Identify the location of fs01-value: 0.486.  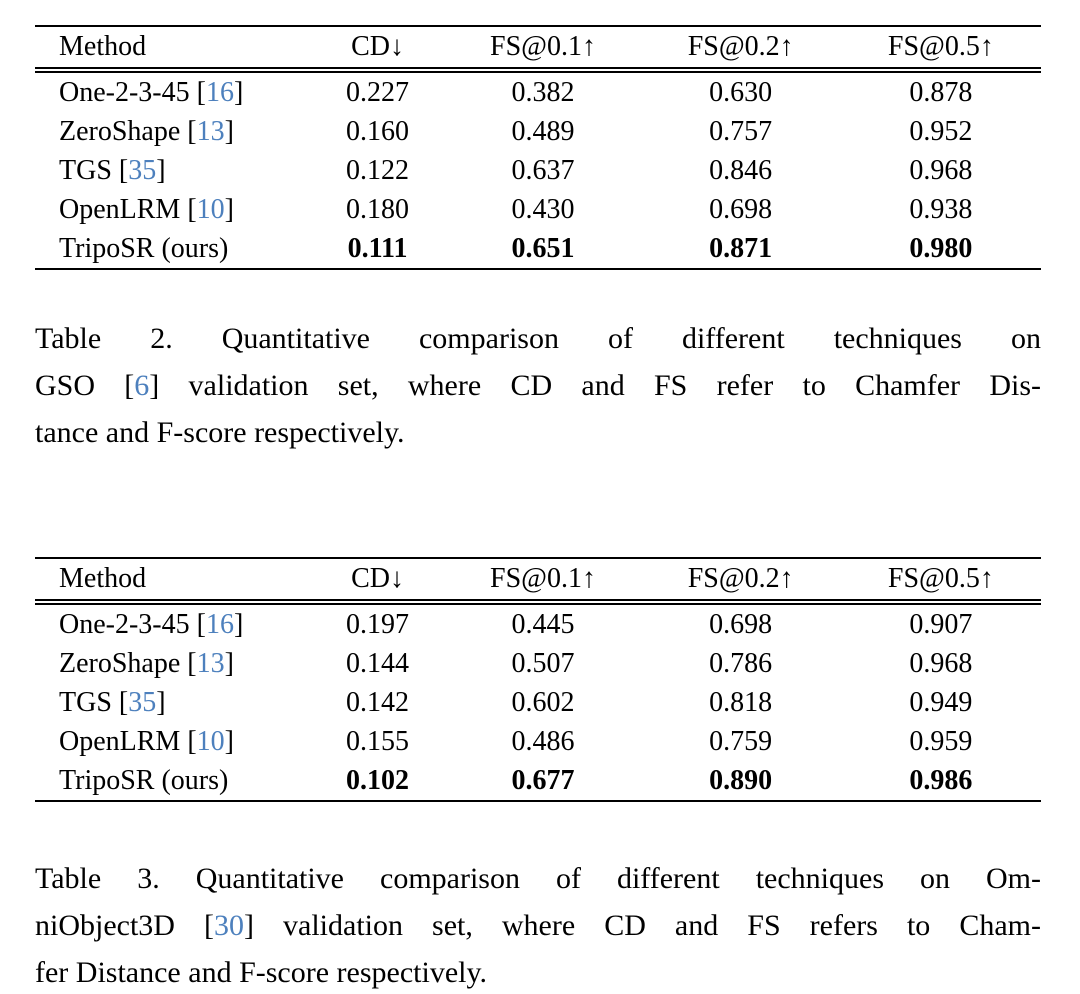
(543, 741).